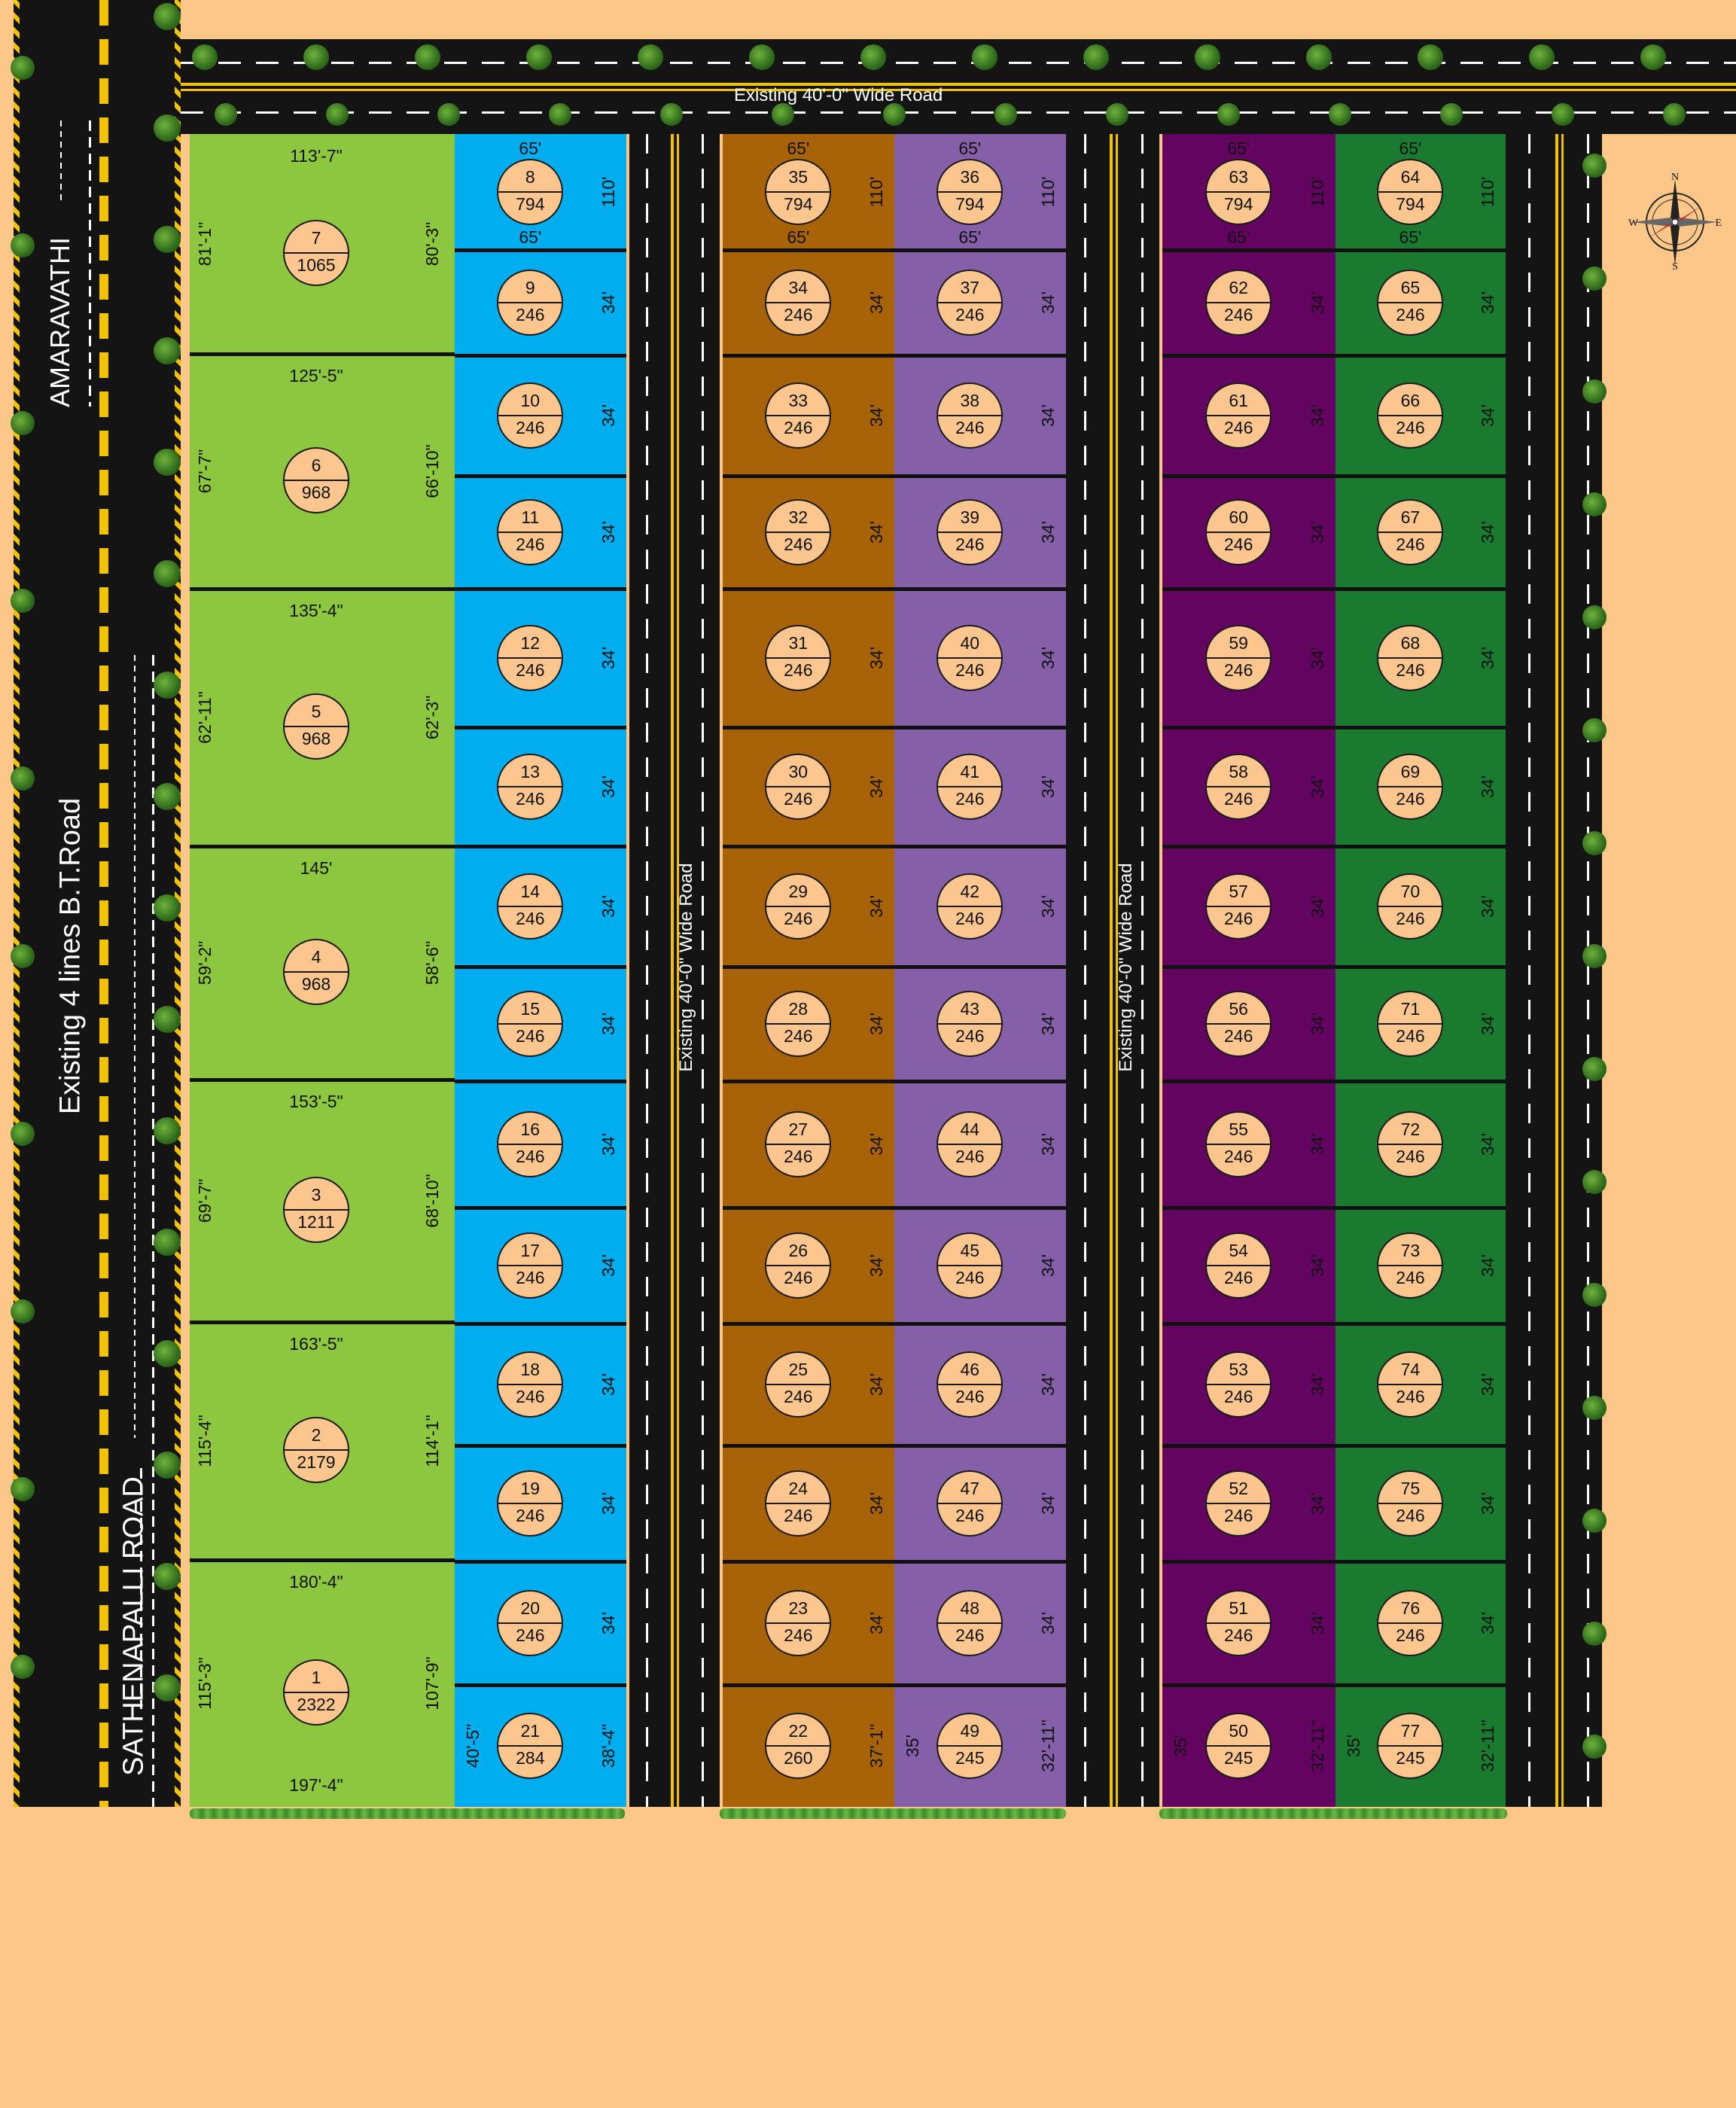 Image resolution: width=1736 pixels, height=2108 pixels. Describe the element at coordinates (970, 1129) in the screenshot. I see `plot-number: 44` at that location.